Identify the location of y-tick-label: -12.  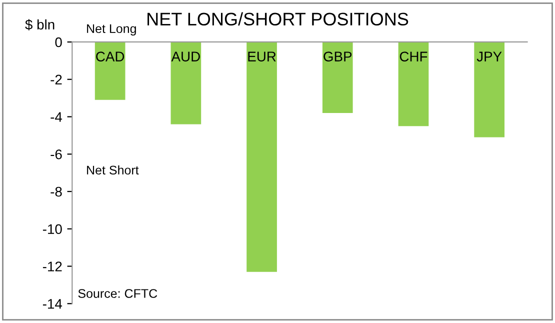
(52, 267).